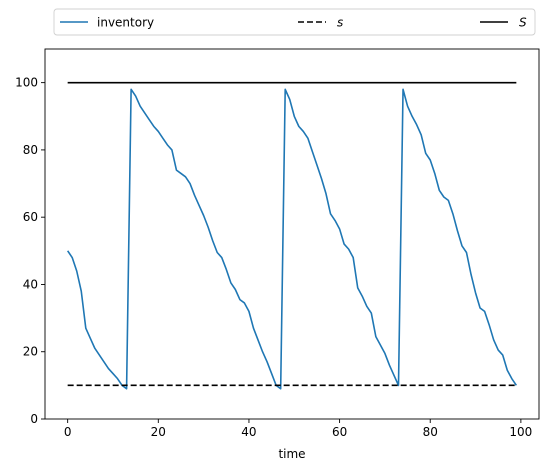 This screenshot has height=476, width=552. What do you see at coordinates (291, 454) in the screenshot?
I see `x-axis-label: time` at bounding box center [291, 454].